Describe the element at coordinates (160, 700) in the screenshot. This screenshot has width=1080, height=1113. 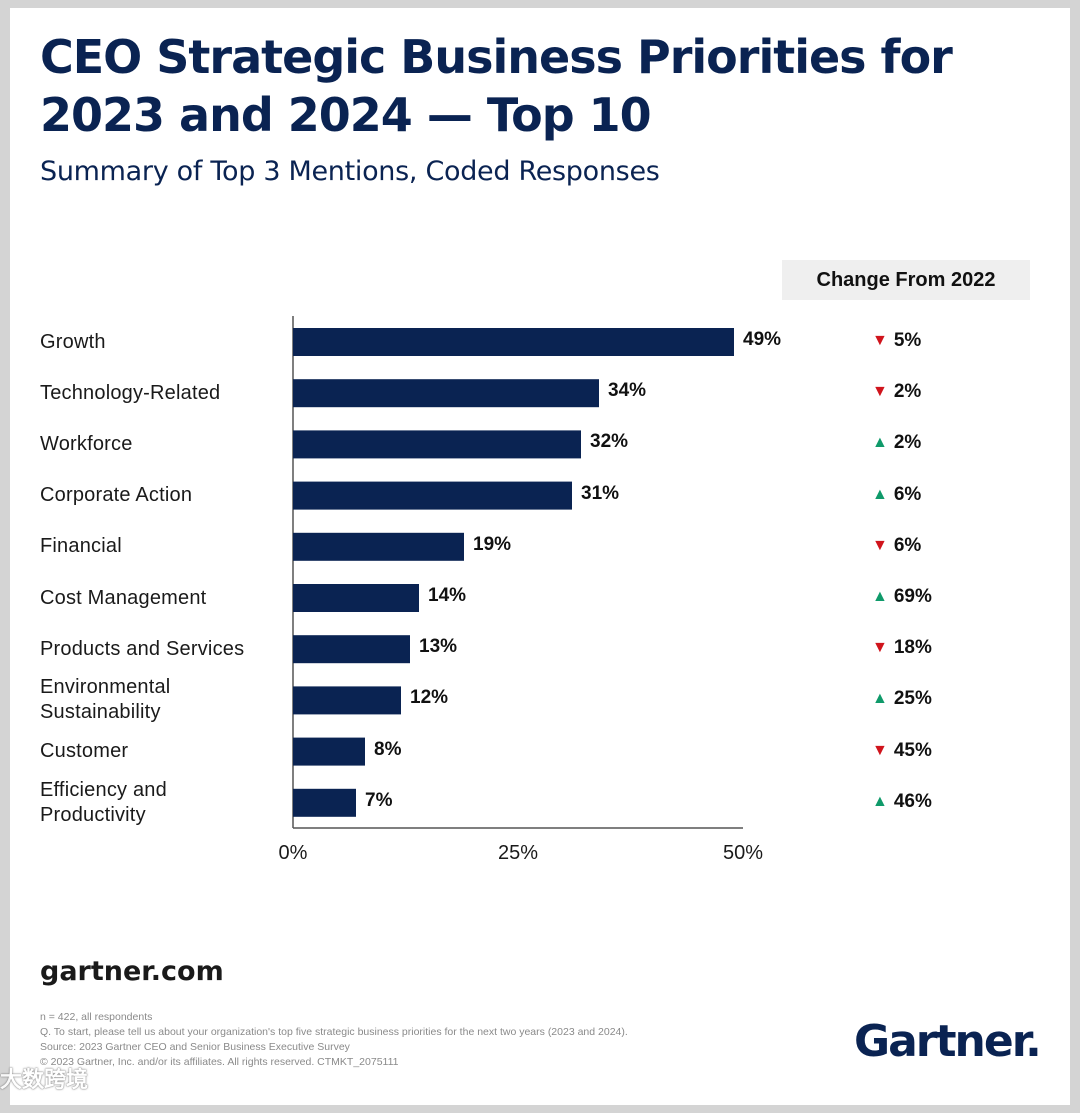
I see `category-label: Environmental Sustainability` at that location.